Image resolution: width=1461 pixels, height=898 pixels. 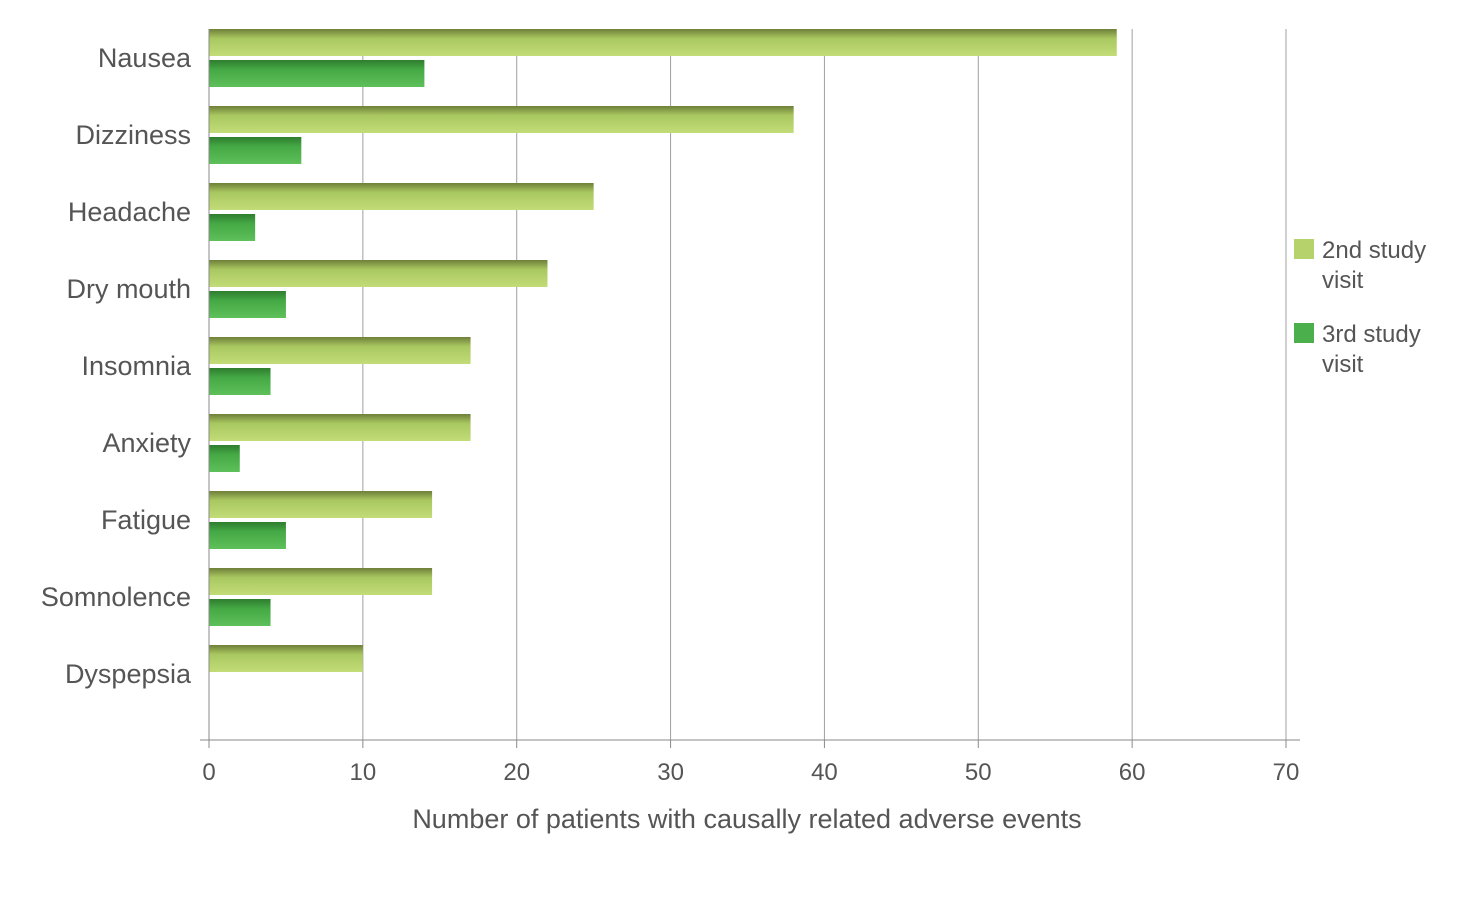 What do you see at coordinates (128, 289) in the screenshot?
I see `y-tick-label-dry-mouth: Dry mouth` at bounding box center [128, 289].